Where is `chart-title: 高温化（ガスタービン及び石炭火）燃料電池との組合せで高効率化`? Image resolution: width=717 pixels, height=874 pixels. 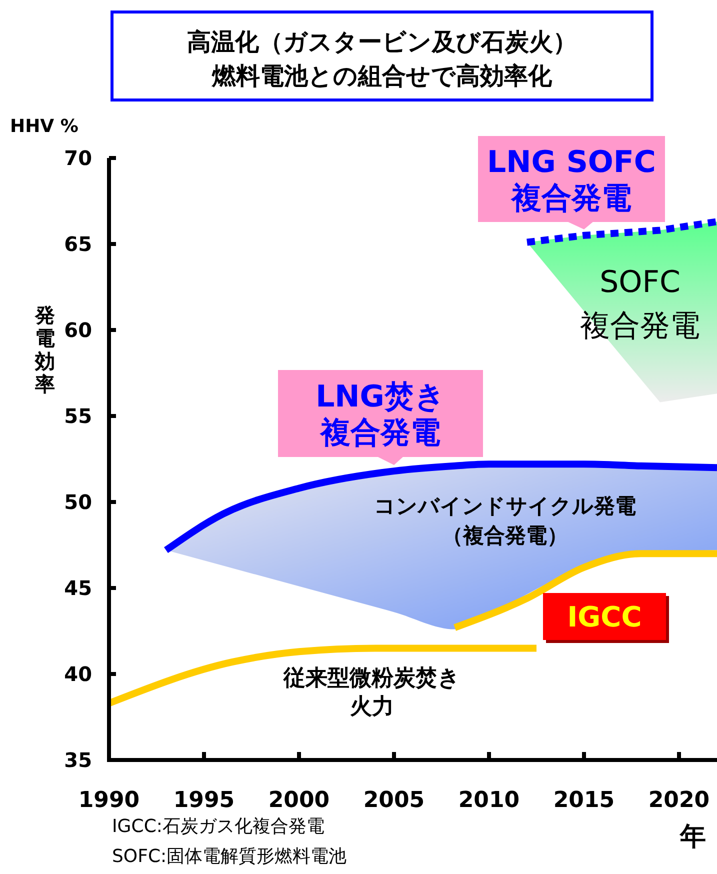
chart-title: 高温化（ガスタービン及び石炭火）燃料電池との組合せで高効率化 is located at coordinates (382, 59).